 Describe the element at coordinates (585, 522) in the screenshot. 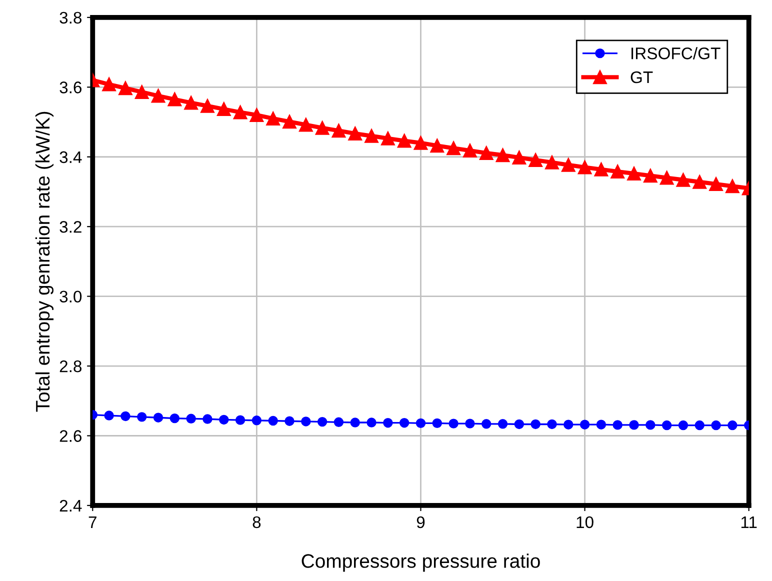

I see `x-tick-label: 10` at that location.